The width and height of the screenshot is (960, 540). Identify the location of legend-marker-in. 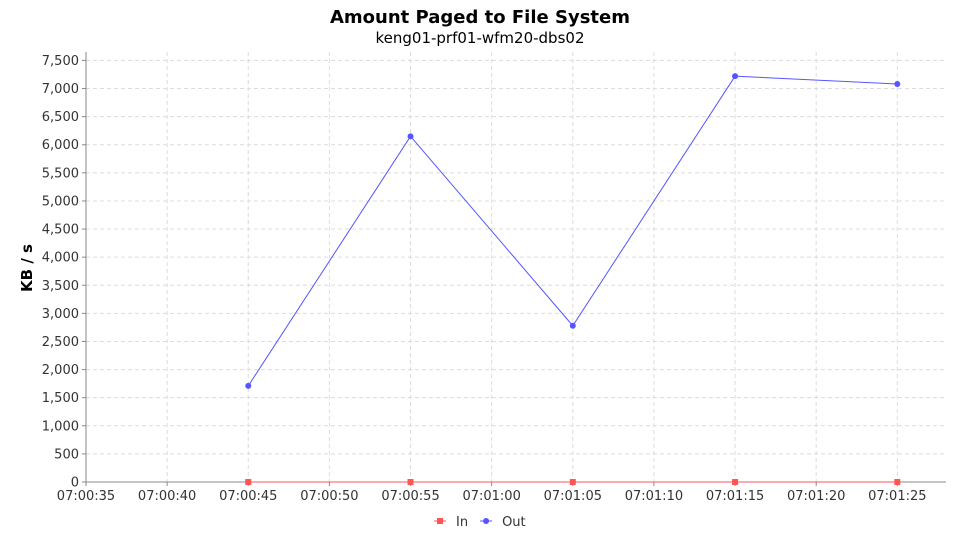
(440, 521).